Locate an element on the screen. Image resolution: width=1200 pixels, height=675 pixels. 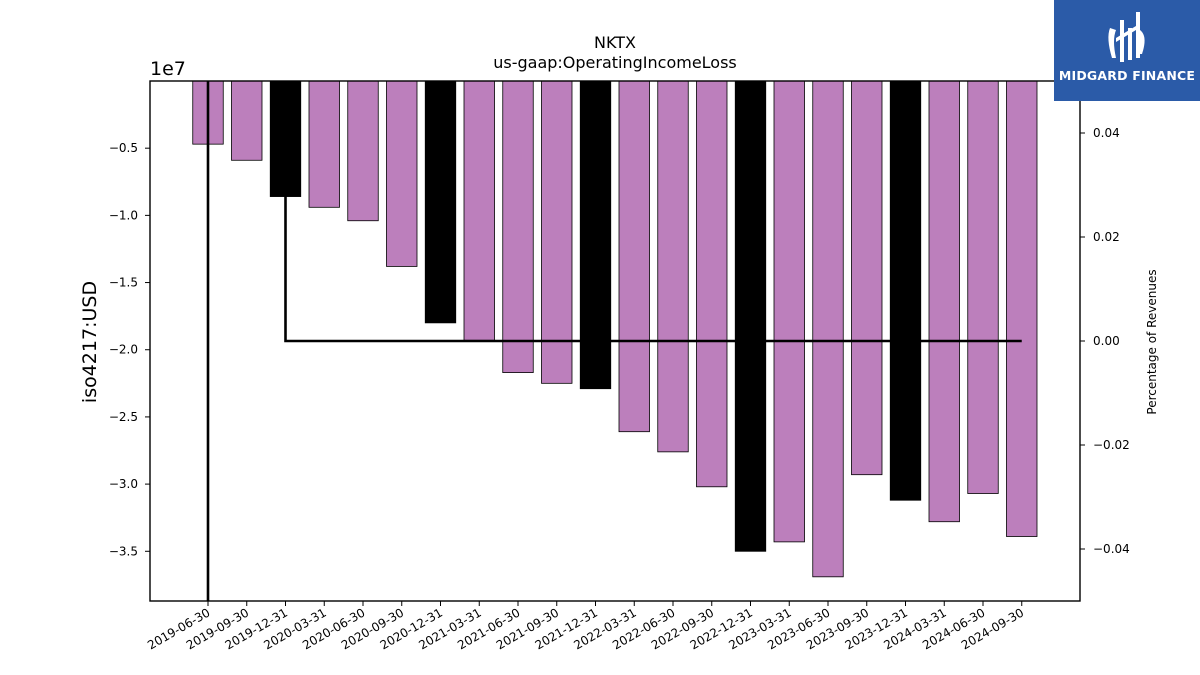
chart-title: NKTX is located at coordinates (615, 42).